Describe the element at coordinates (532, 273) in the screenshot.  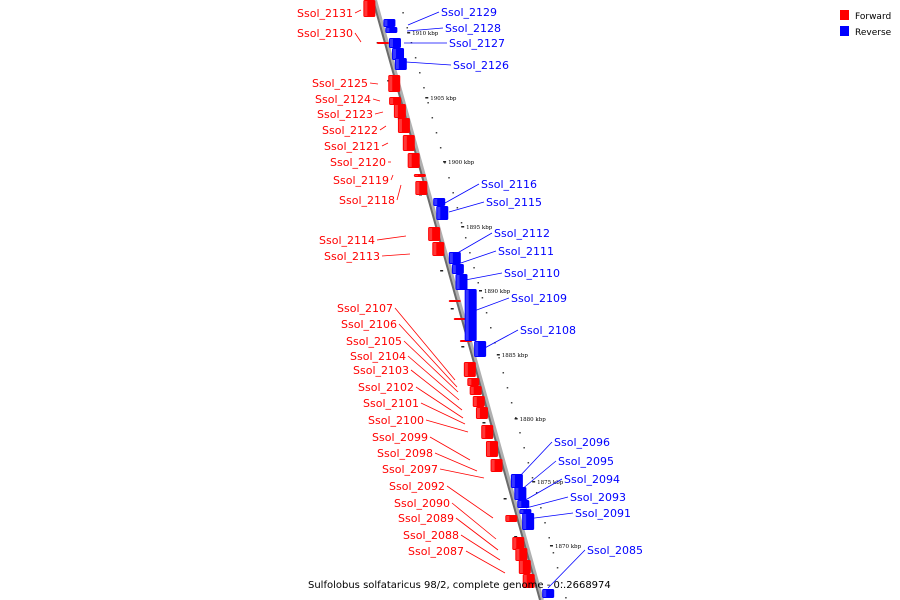
I see `gene-label-ssol-2110: Ssol_2110` at that location.